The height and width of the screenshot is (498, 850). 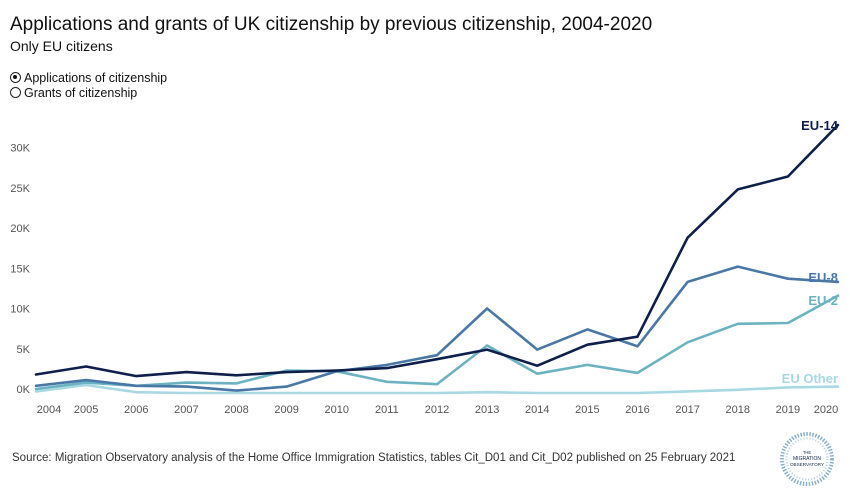 I want to click on radio-grants-label: Grants of citizenship, so click(x=81, y=92).